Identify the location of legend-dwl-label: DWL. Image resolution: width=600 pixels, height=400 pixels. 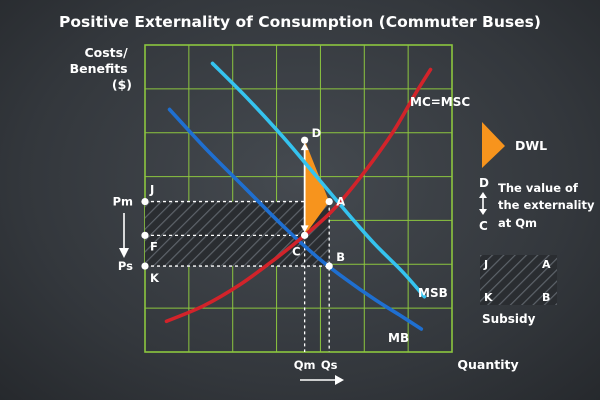
(531, 145).